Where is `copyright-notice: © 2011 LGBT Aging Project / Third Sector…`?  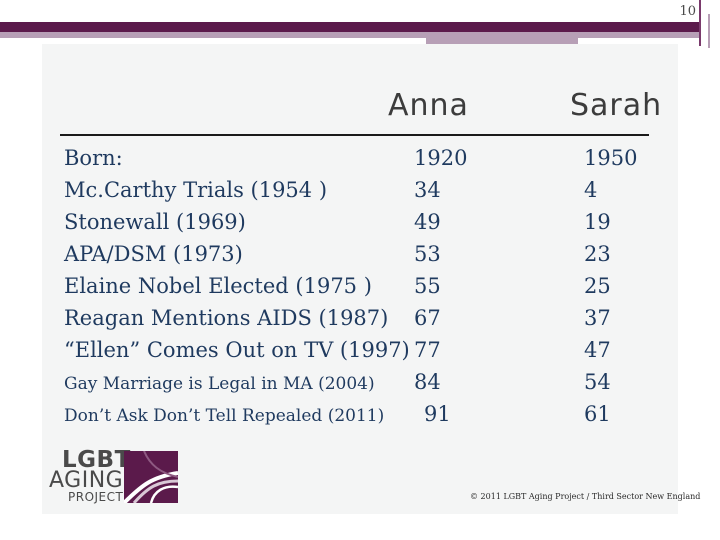
copyright-notice: © 2011 LGBT Aging Project / Third Sector… is located at coordinates (585, 496).